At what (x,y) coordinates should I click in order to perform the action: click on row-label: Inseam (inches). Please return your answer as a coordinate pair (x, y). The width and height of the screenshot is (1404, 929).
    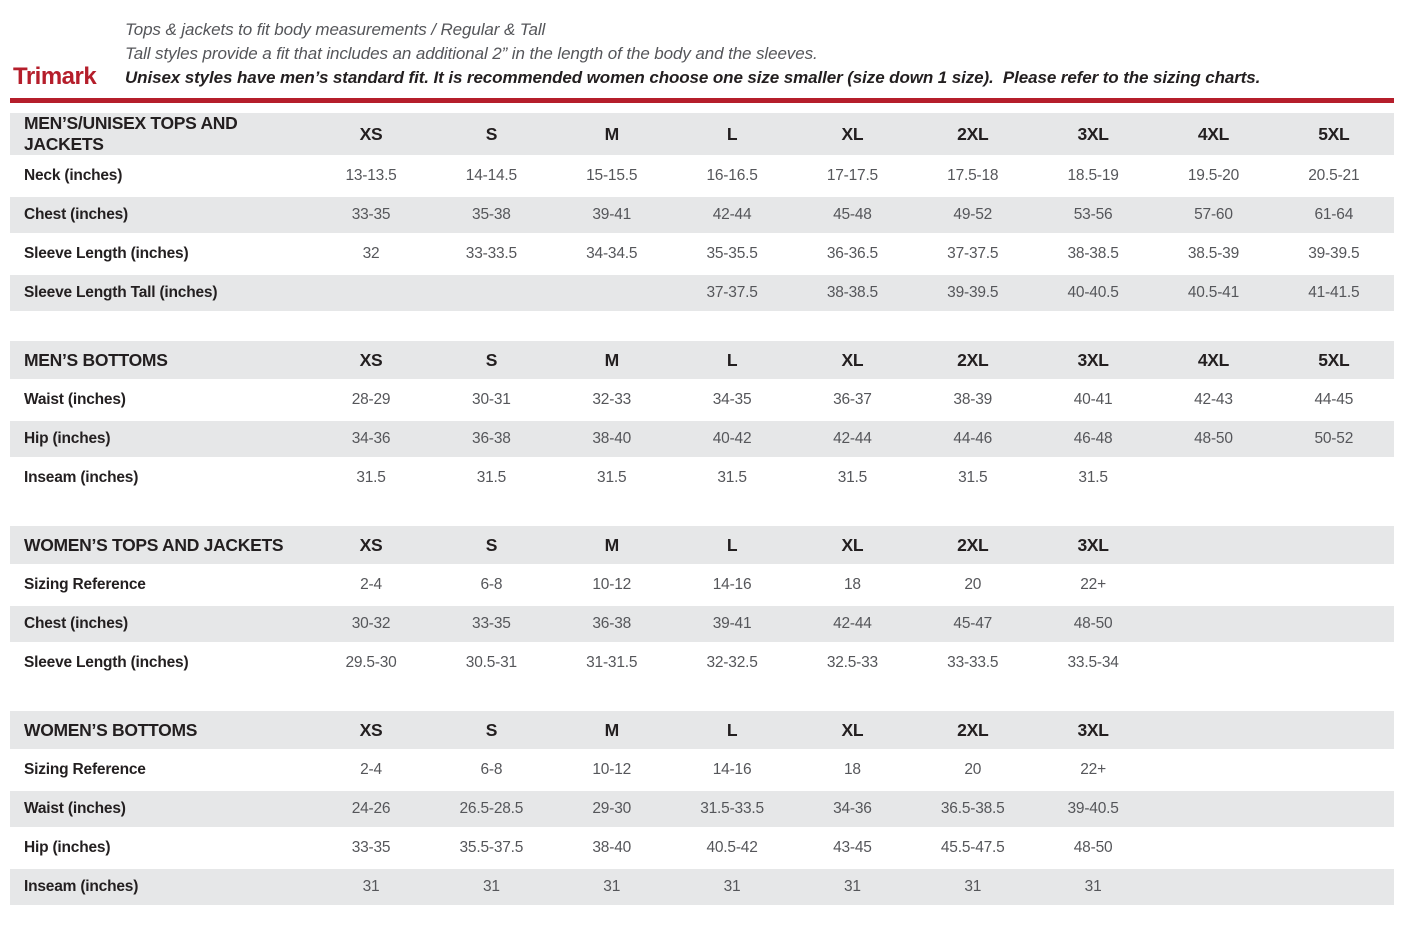
    Looking at the image, I should click on (160, 887).